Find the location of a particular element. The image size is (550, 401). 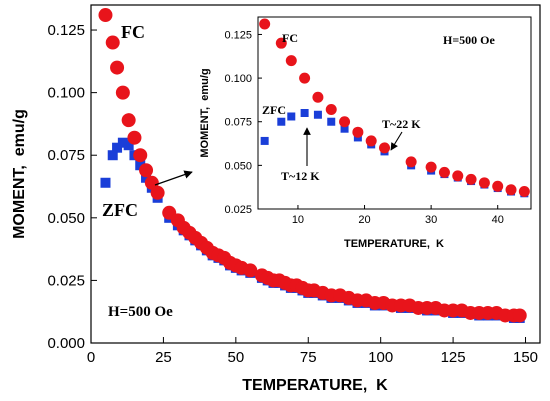

inset-field-label: H=500 Oe is located at coordinates (469, 40).